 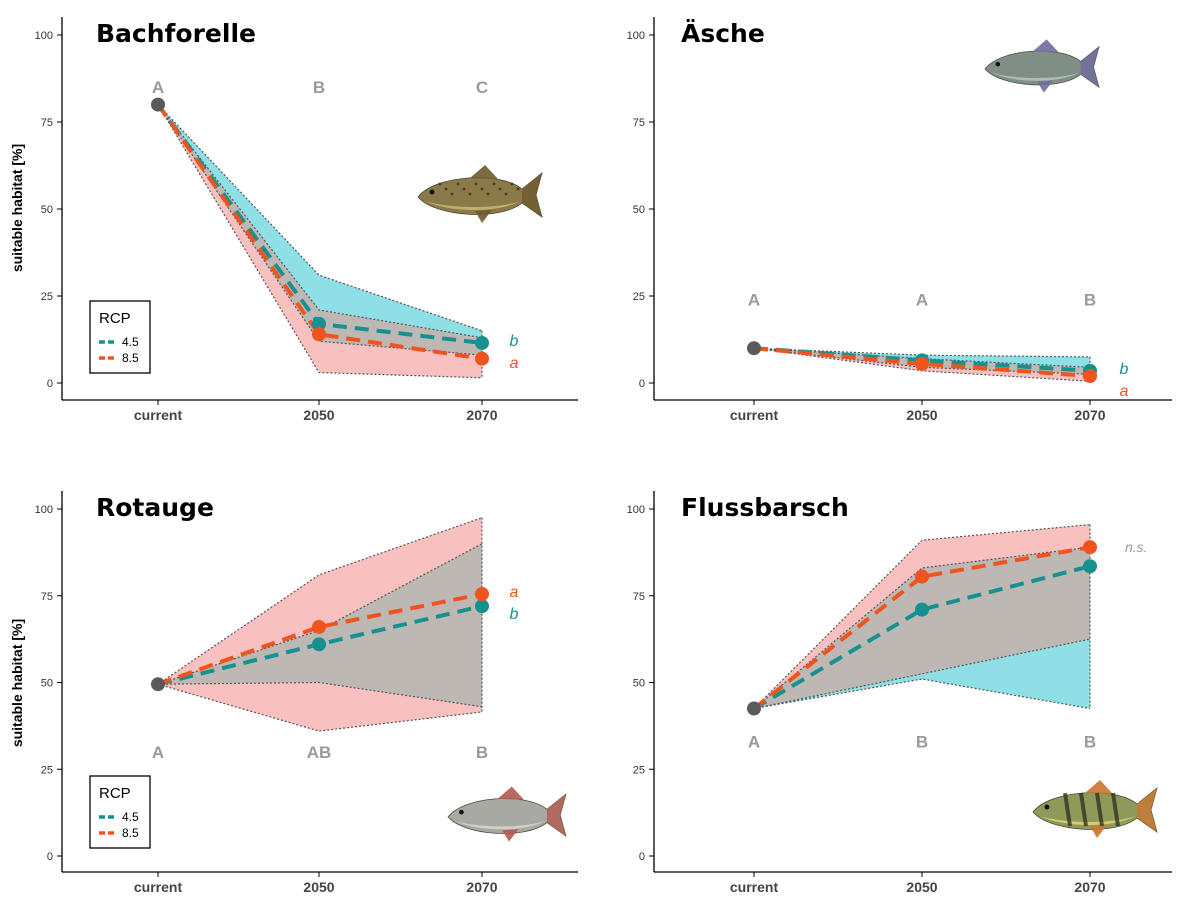 What do you see at coordinates (507, 814) in the screenshot?
I see `roach-icon` at bounding box center [507, 814].